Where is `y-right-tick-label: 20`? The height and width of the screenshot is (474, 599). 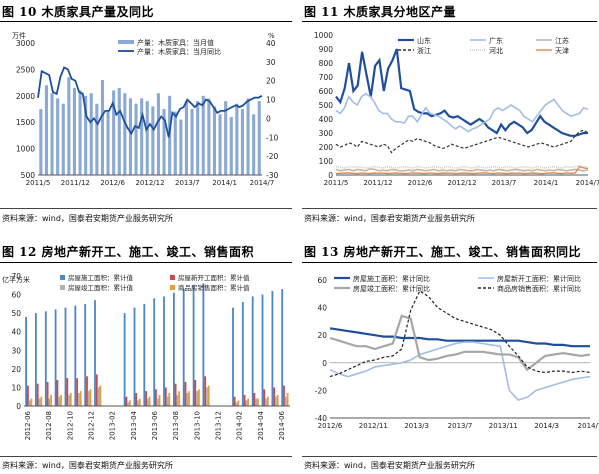 y-right-tick-label: 20 is located at coordinates (271, 81).